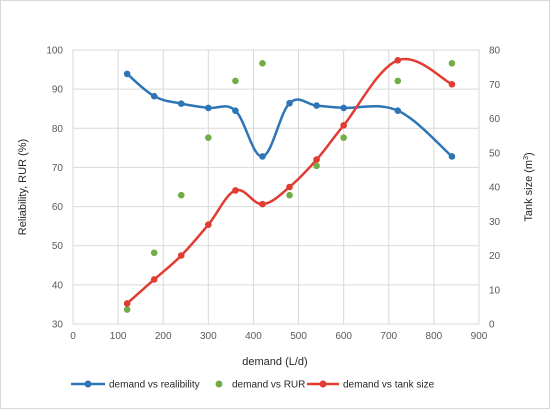  I want to click on legend-item-tank-size: demand vs tank size, so click(371, 385).